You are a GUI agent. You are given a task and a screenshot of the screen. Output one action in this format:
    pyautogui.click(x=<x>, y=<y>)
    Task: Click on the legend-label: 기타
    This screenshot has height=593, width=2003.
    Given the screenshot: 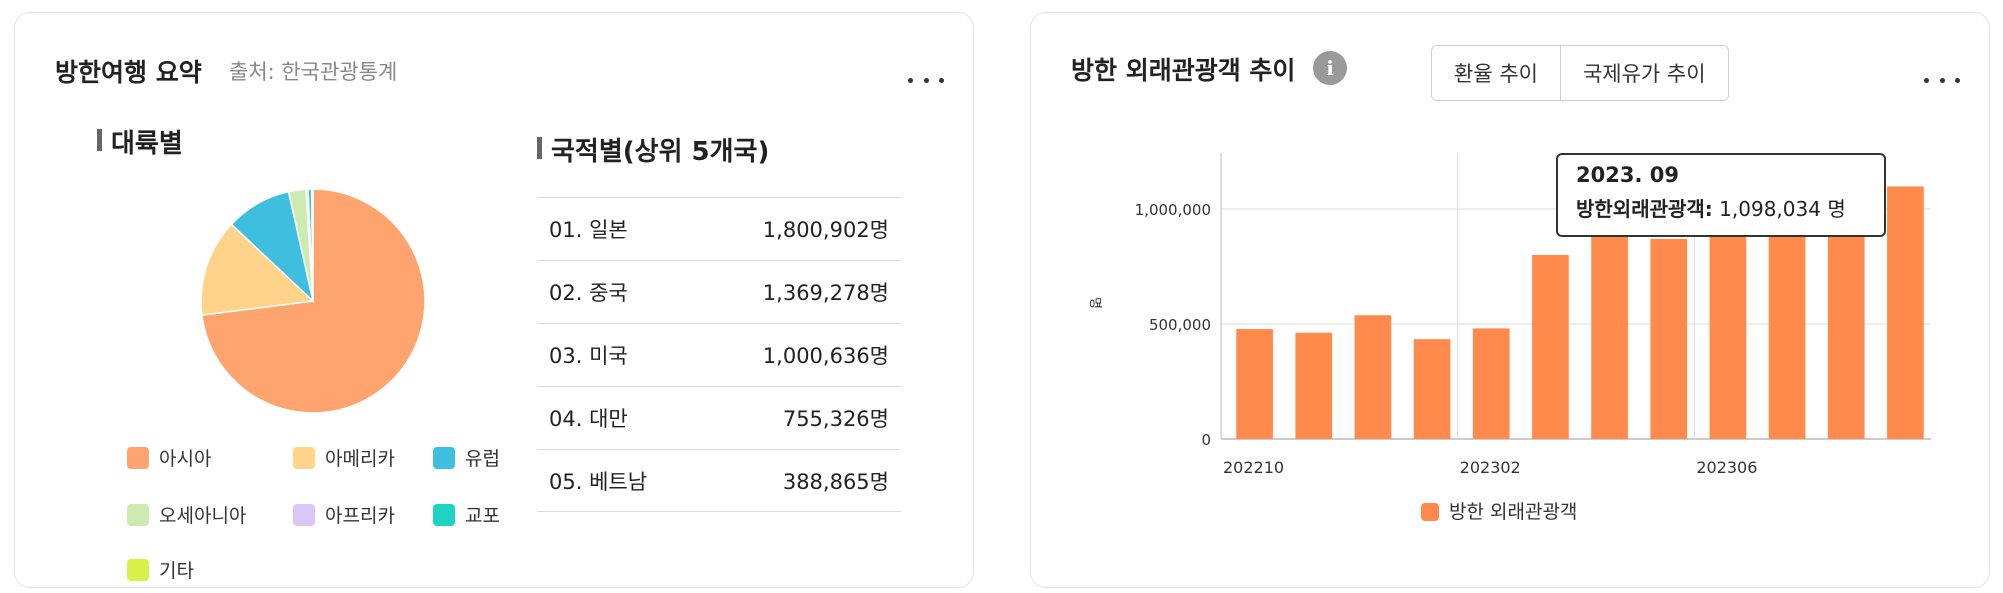 What is the action you would take?
    pyautogui.click(x=176, y=571)
    